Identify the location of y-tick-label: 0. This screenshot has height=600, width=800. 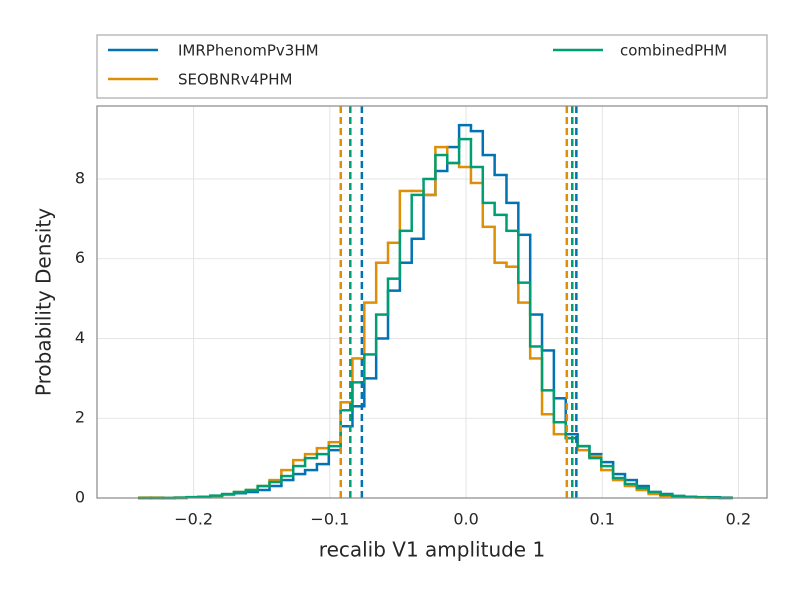
(80, 497).